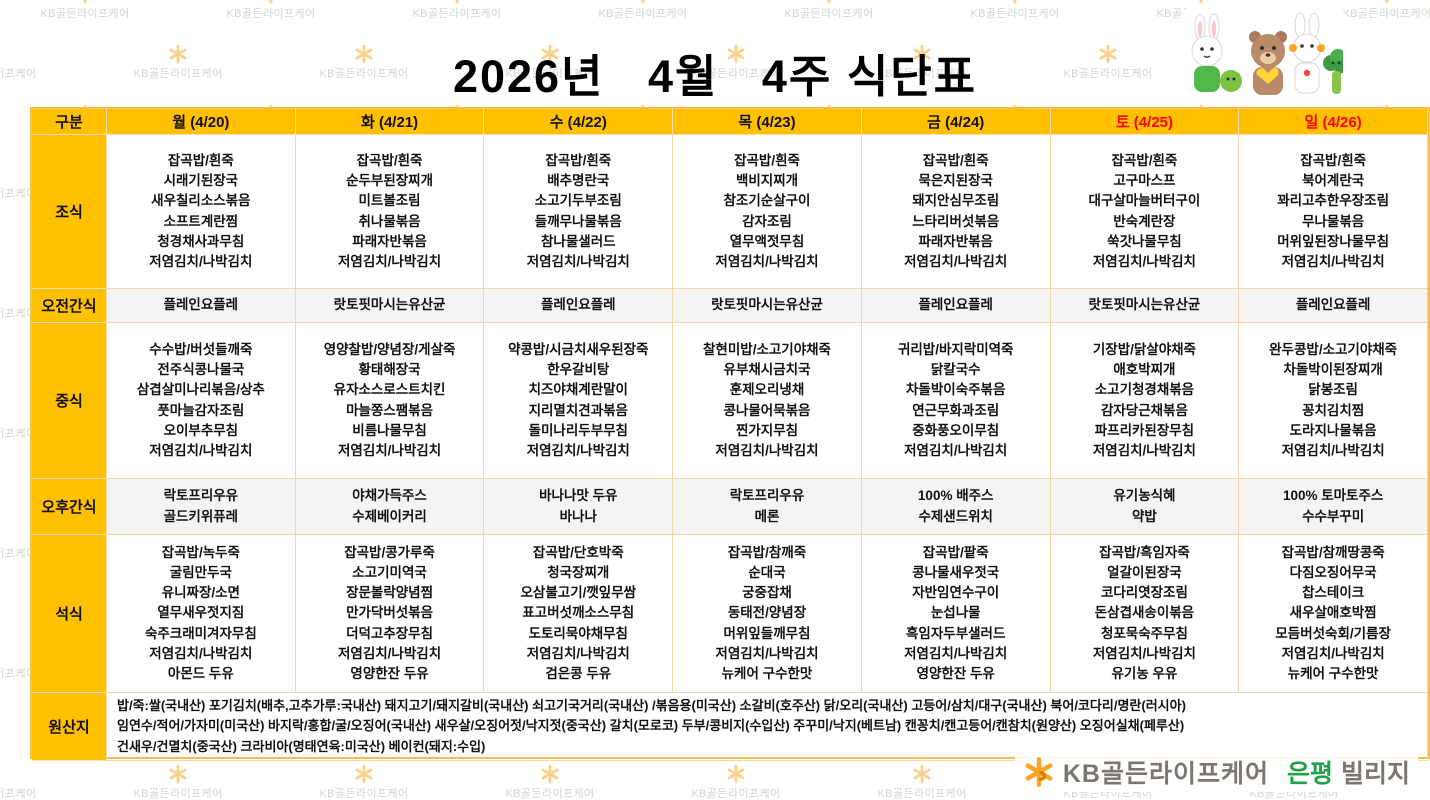 The height and width of the screenshot is (800, 1430). What do you see at coordinates (956, 633) in the screenshot?
I see `menu-line: 흑임자두부샐러드` at bounding box center [956, 633].